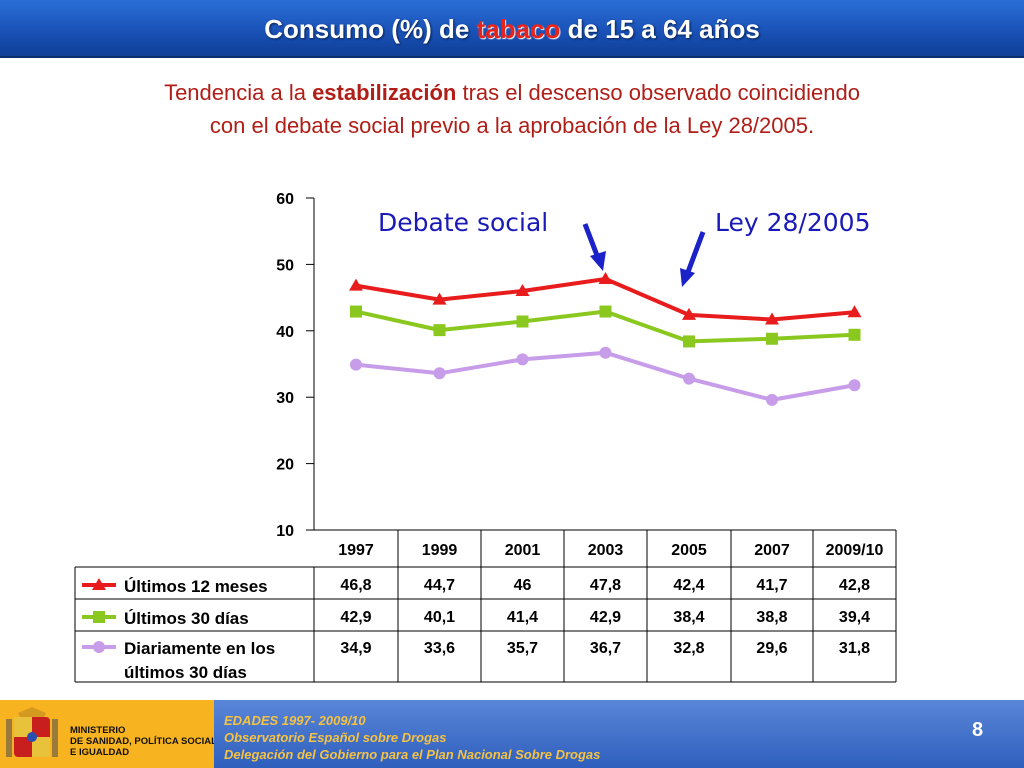 Image resolution: width=1024 pixels, height=768 pixels. Describe the element at coordinates (854, 585) in the screenshot. I see `table-value: 42,8` at that location.